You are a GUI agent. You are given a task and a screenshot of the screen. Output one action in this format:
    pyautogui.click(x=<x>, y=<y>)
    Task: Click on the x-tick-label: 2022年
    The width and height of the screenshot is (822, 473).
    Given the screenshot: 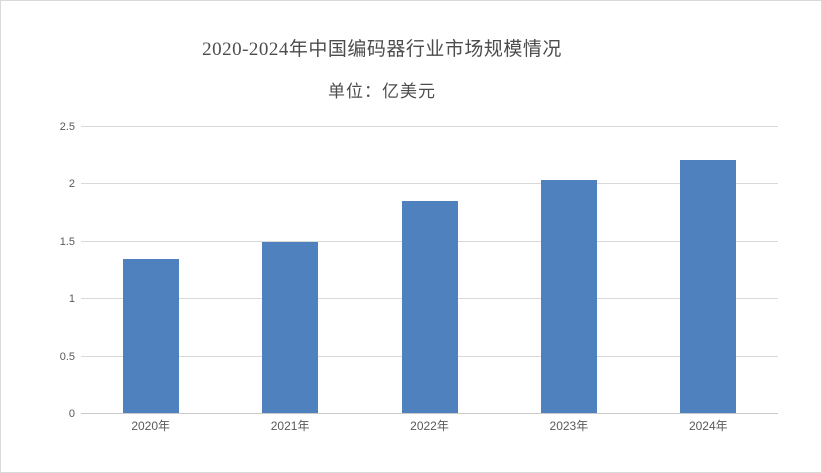 What is the action you would take?
    pyautogui.click(x=429, y=426)
    